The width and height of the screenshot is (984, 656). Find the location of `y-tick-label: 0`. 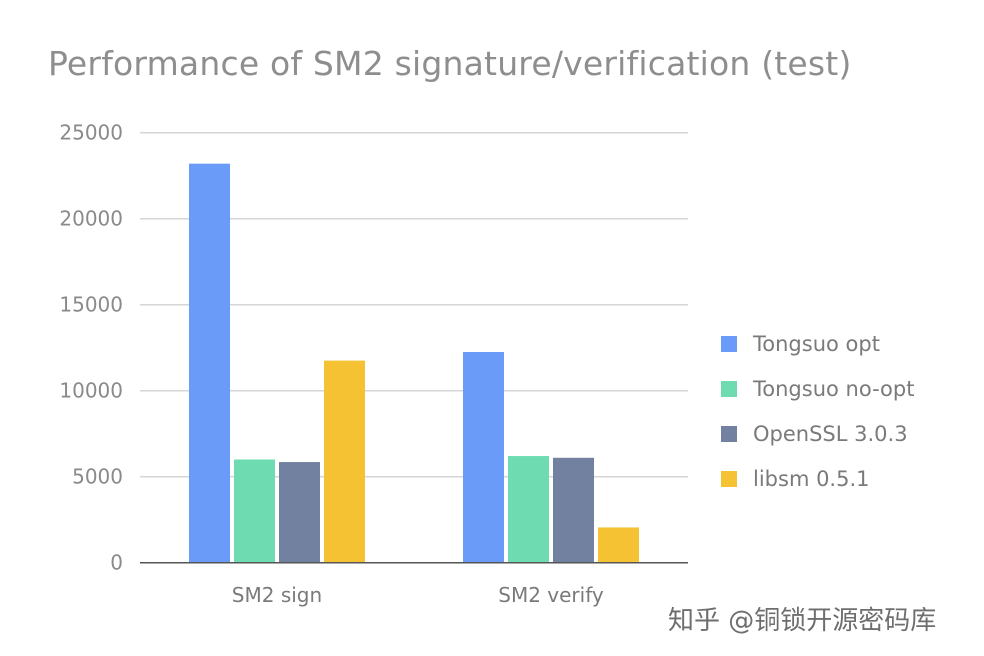

y-tick-label: 0 is located at coordinates (116, 563).